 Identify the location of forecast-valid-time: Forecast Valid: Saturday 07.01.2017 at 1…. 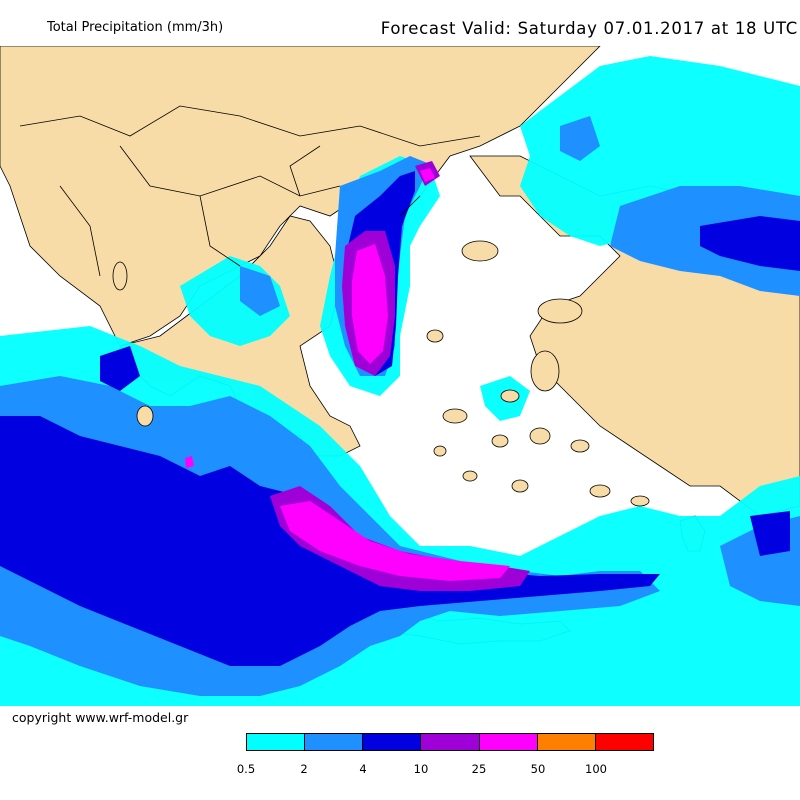
(589, 28).